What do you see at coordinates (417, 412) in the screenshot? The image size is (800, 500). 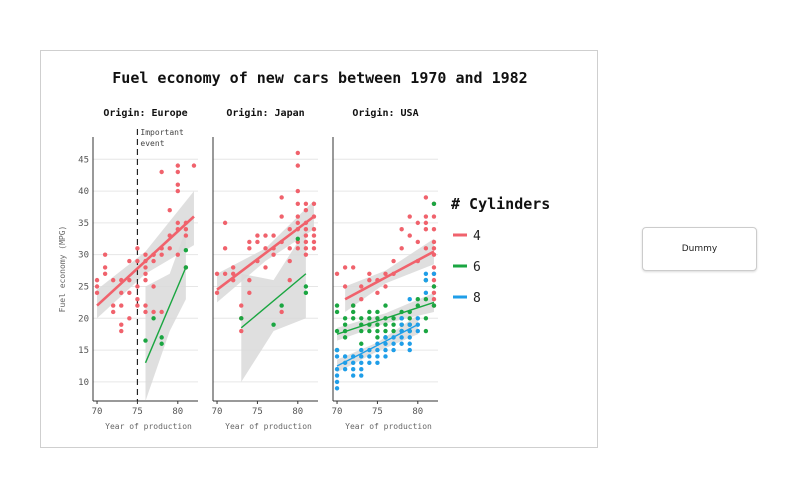 I see `x-tick-label: 80` at bounding box center [417, 412].